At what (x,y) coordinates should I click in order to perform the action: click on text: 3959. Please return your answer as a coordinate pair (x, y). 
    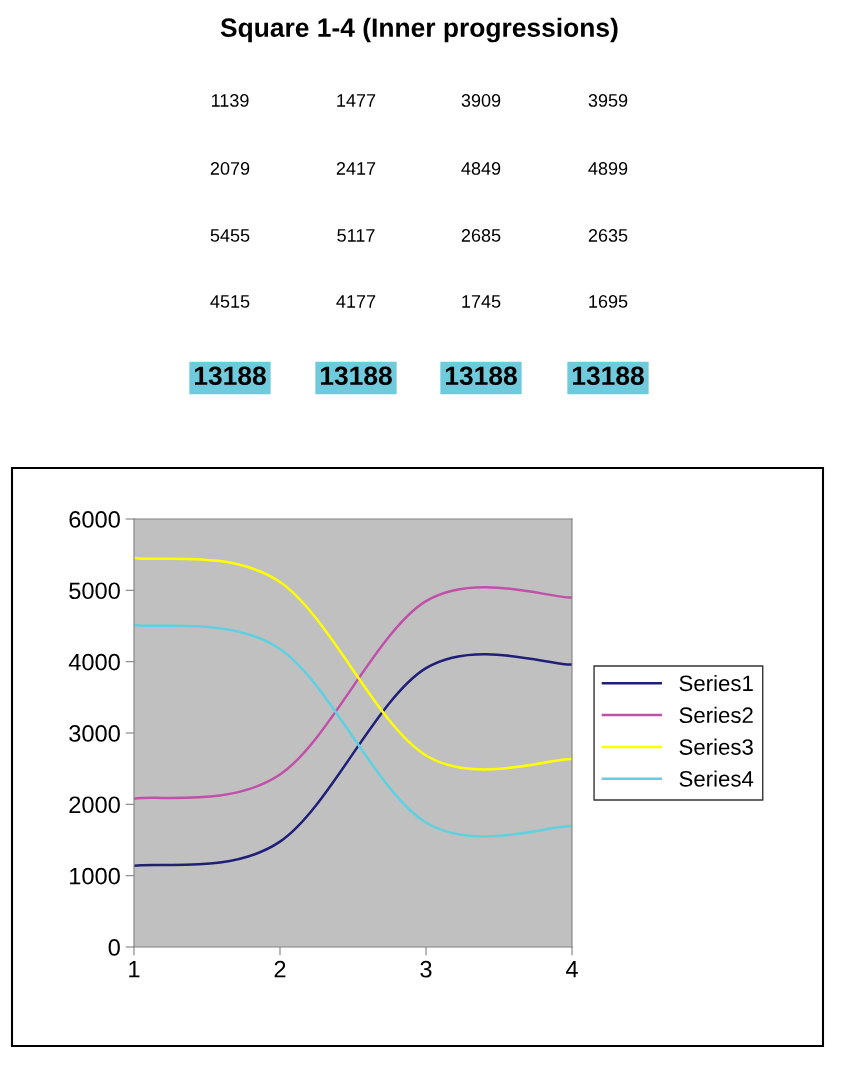
    Looking at the image, I should click on (608, 100).